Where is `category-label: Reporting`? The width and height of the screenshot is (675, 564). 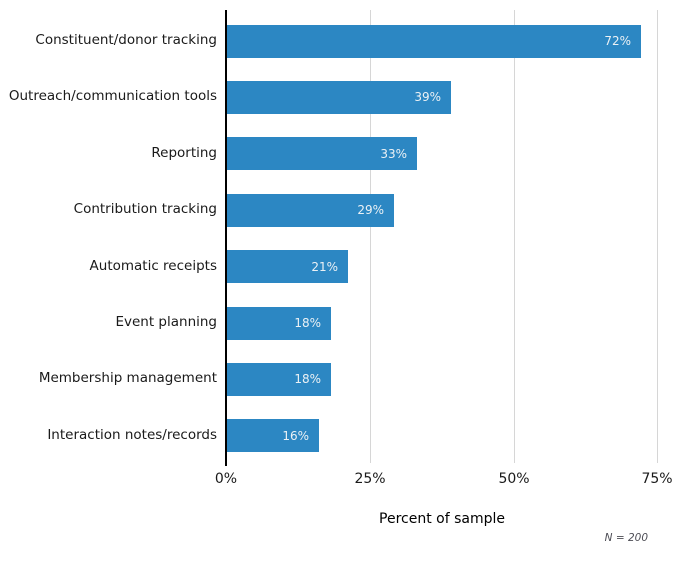 category-label: Reporting is located at coordinates (184, 153).